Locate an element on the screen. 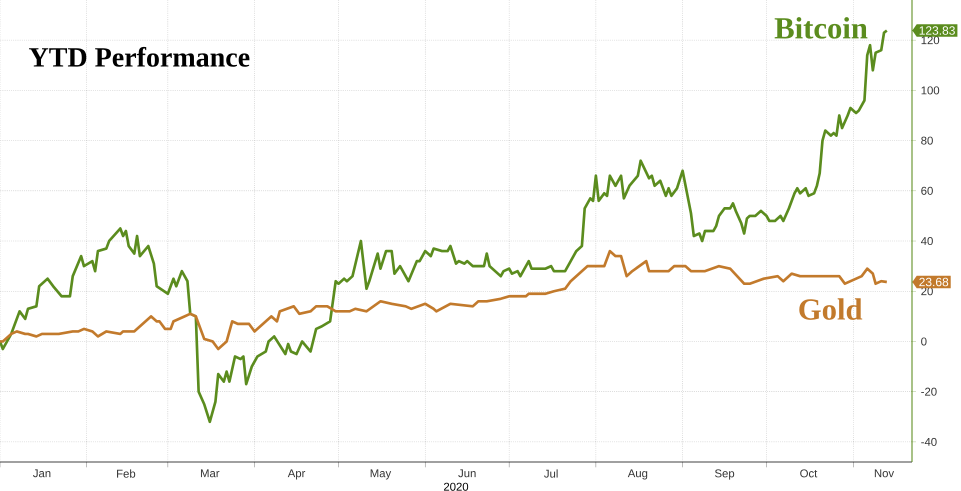 Image resolution: width=961 pixels, height=491 pixels. series-label: Gold is located at coordinates (830, 309).